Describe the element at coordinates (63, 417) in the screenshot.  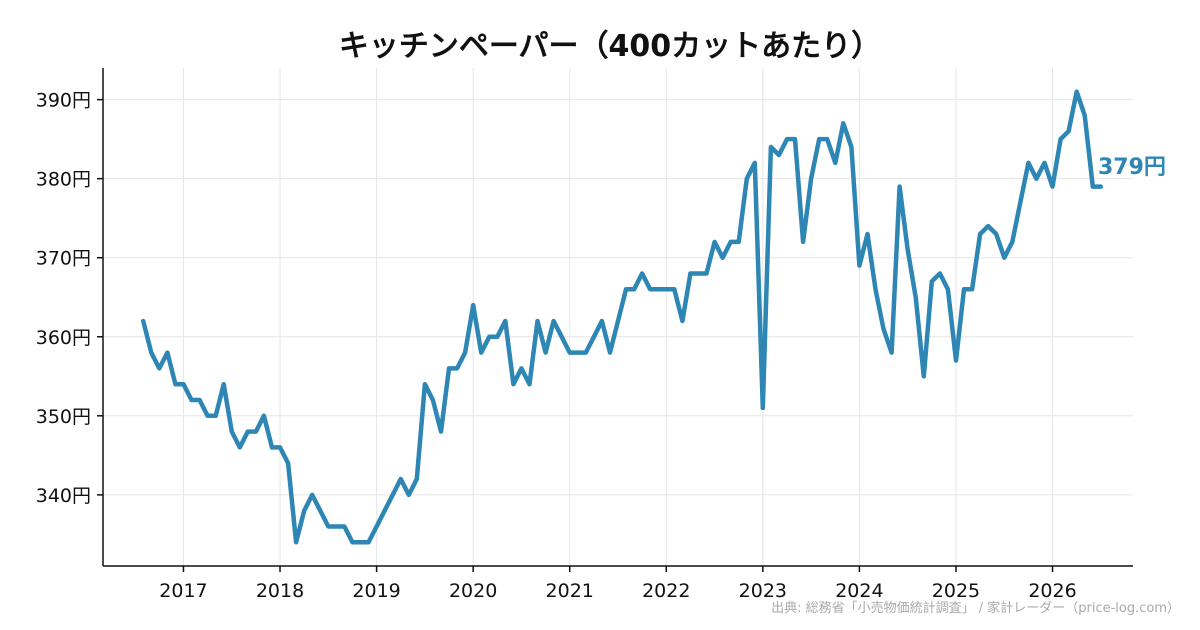
I see `y-tick-label: 350円` at that location.